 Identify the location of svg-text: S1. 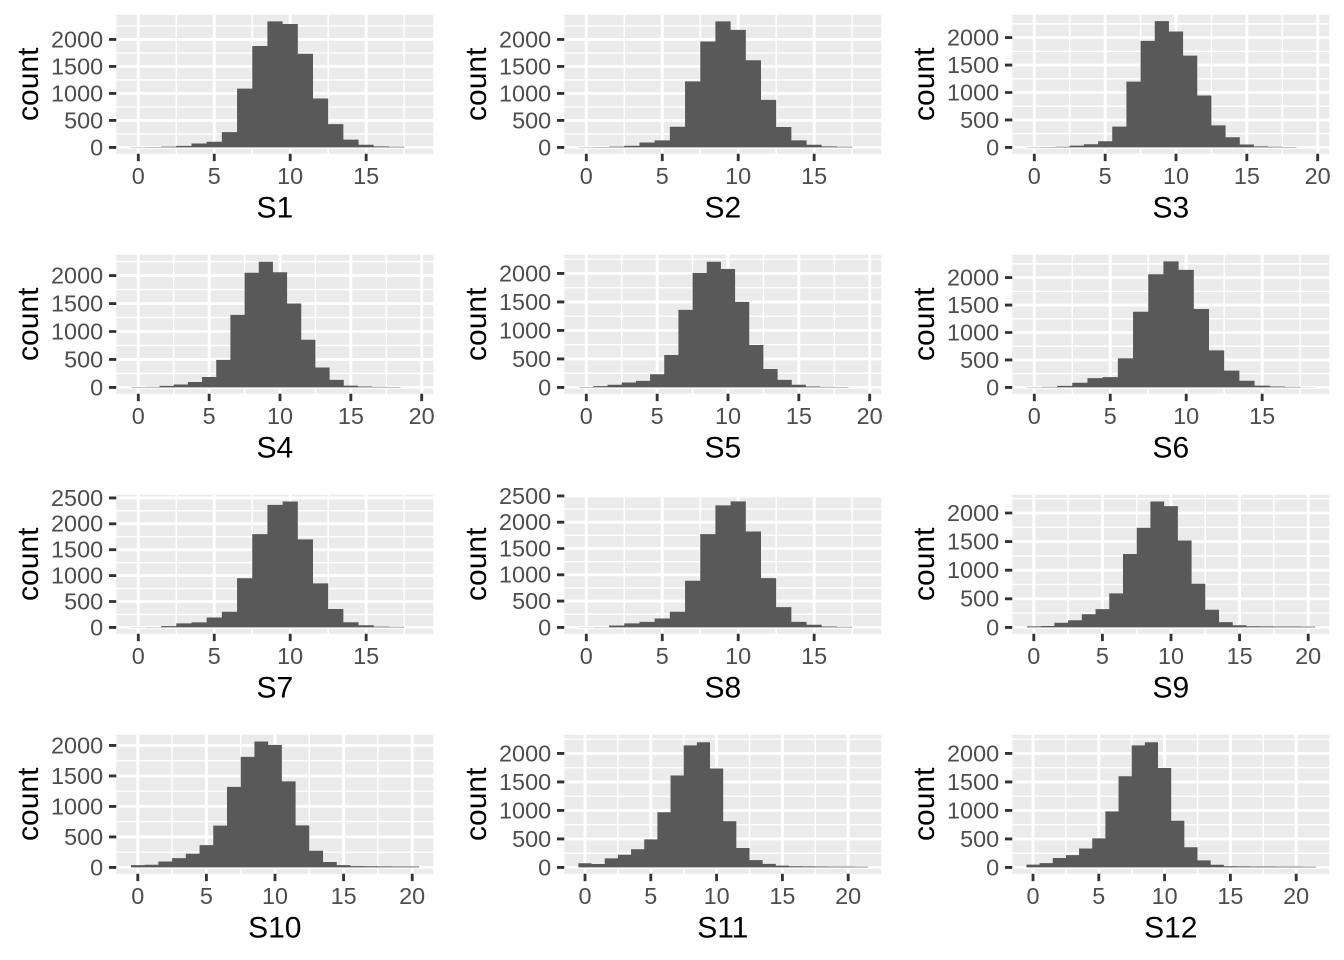
(274, 208).